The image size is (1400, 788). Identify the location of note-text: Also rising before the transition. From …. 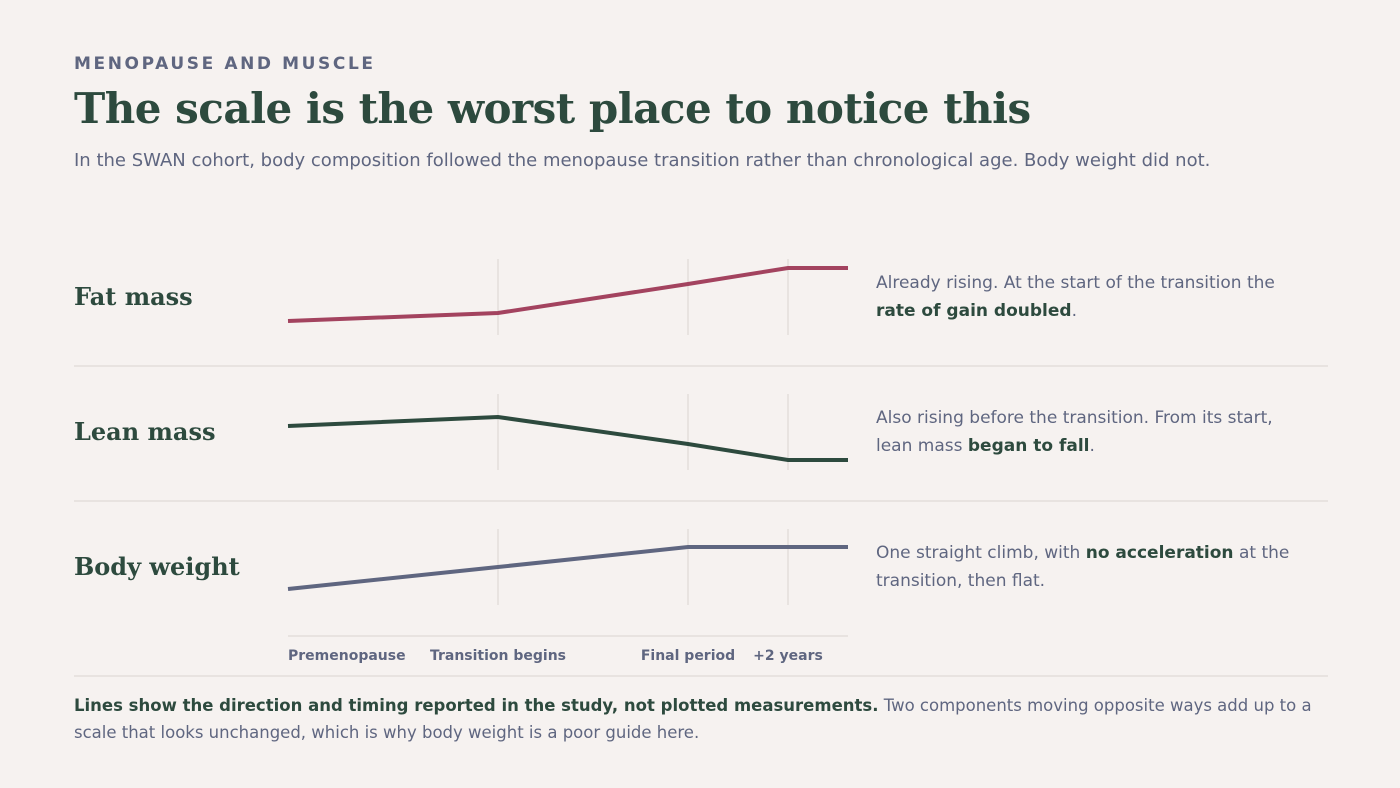
(1074, 432).